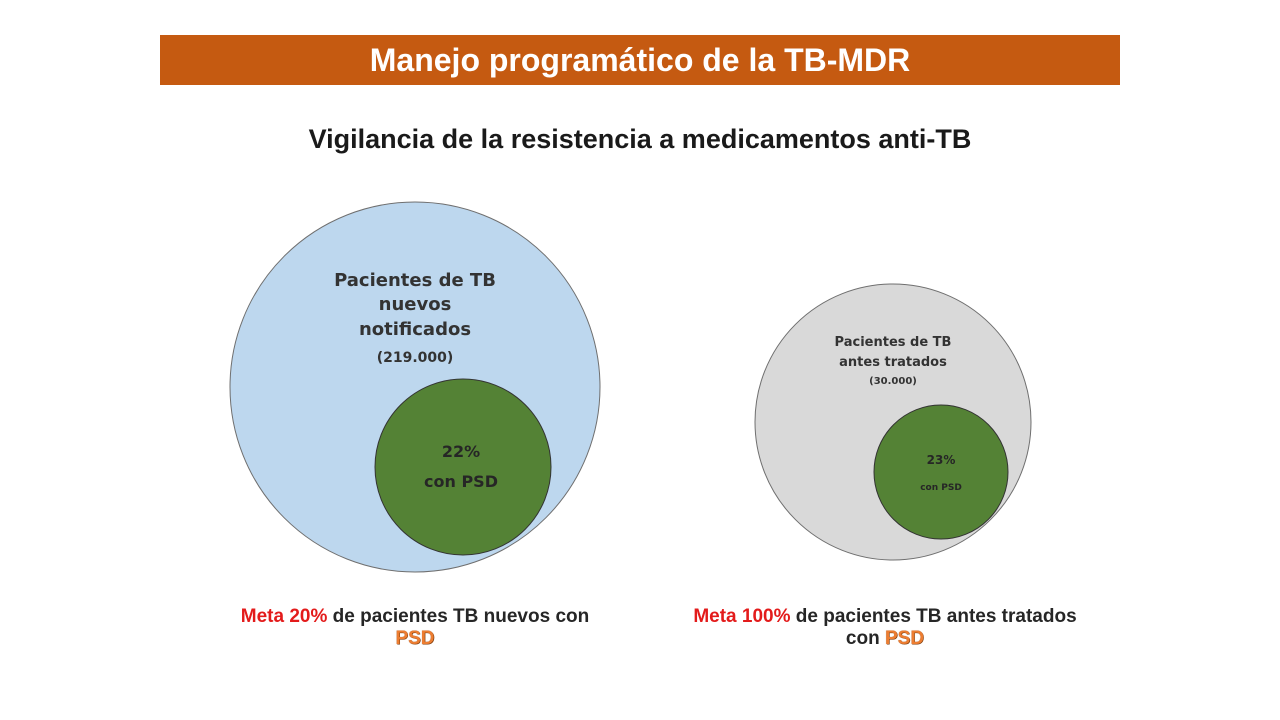 The height and width of the screenshot is (720, 1280). I want to click on title-bar: Manejo programático de la TB-MDR, so click(640, 60).